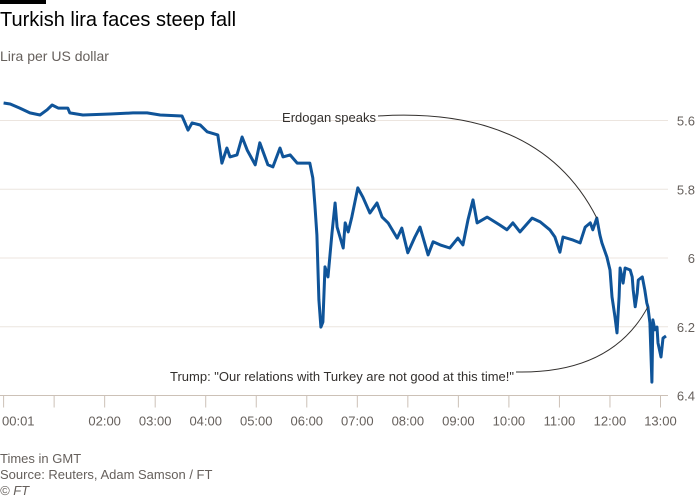 This screenshot has width=700, height=500. What do you see at coordinates (15, 490) in the screenshot?
I see `copyright: © FT` at bounding box center [15, 490].